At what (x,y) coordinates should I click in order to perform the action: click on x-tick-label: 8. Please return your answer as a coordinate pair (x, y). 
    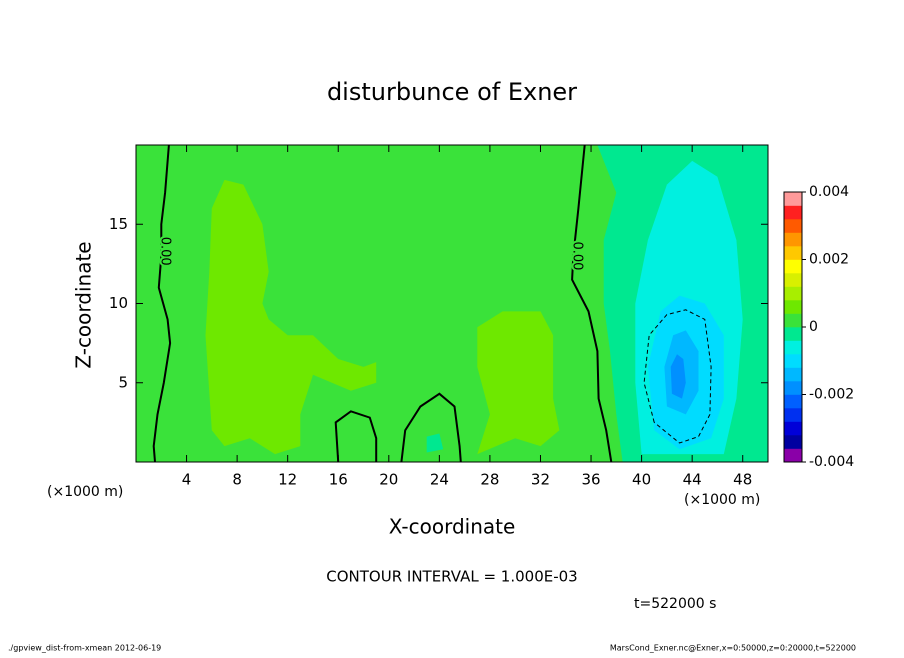
    Looking at the image, I should click on (237, 480).